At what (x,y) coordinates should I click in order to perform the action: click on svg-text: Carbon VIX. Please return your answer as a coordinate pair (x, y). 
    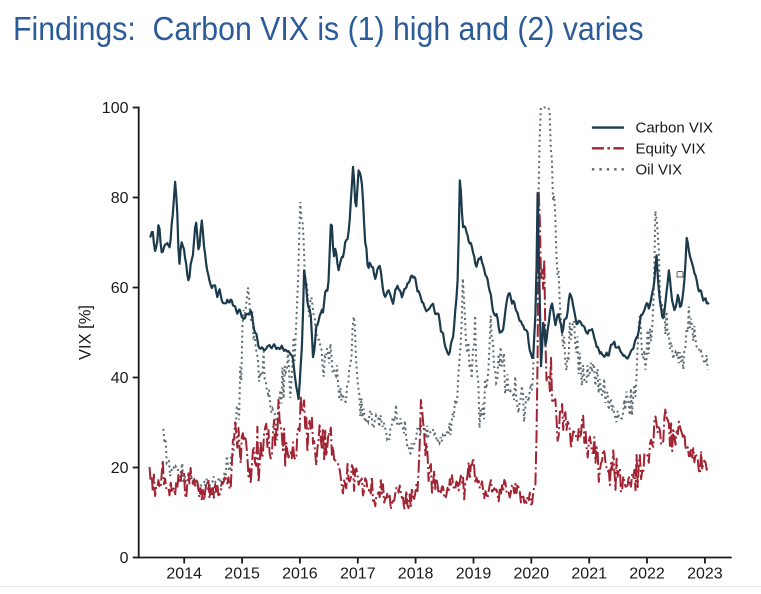
    Looking at the image, I should click on (675, 128).